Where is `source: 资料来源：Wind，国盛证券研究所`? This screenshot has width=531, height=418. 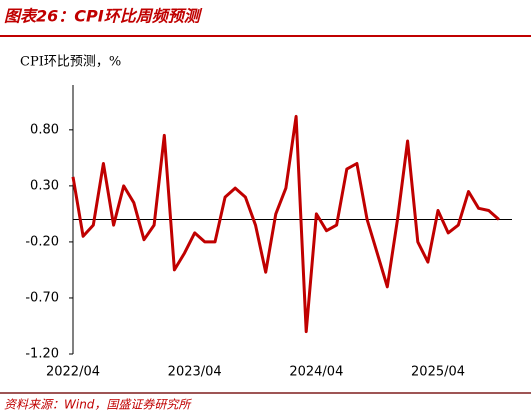
source: 资料来源：Wind，国盛证券研究所 is located at coordinates (98, 405).